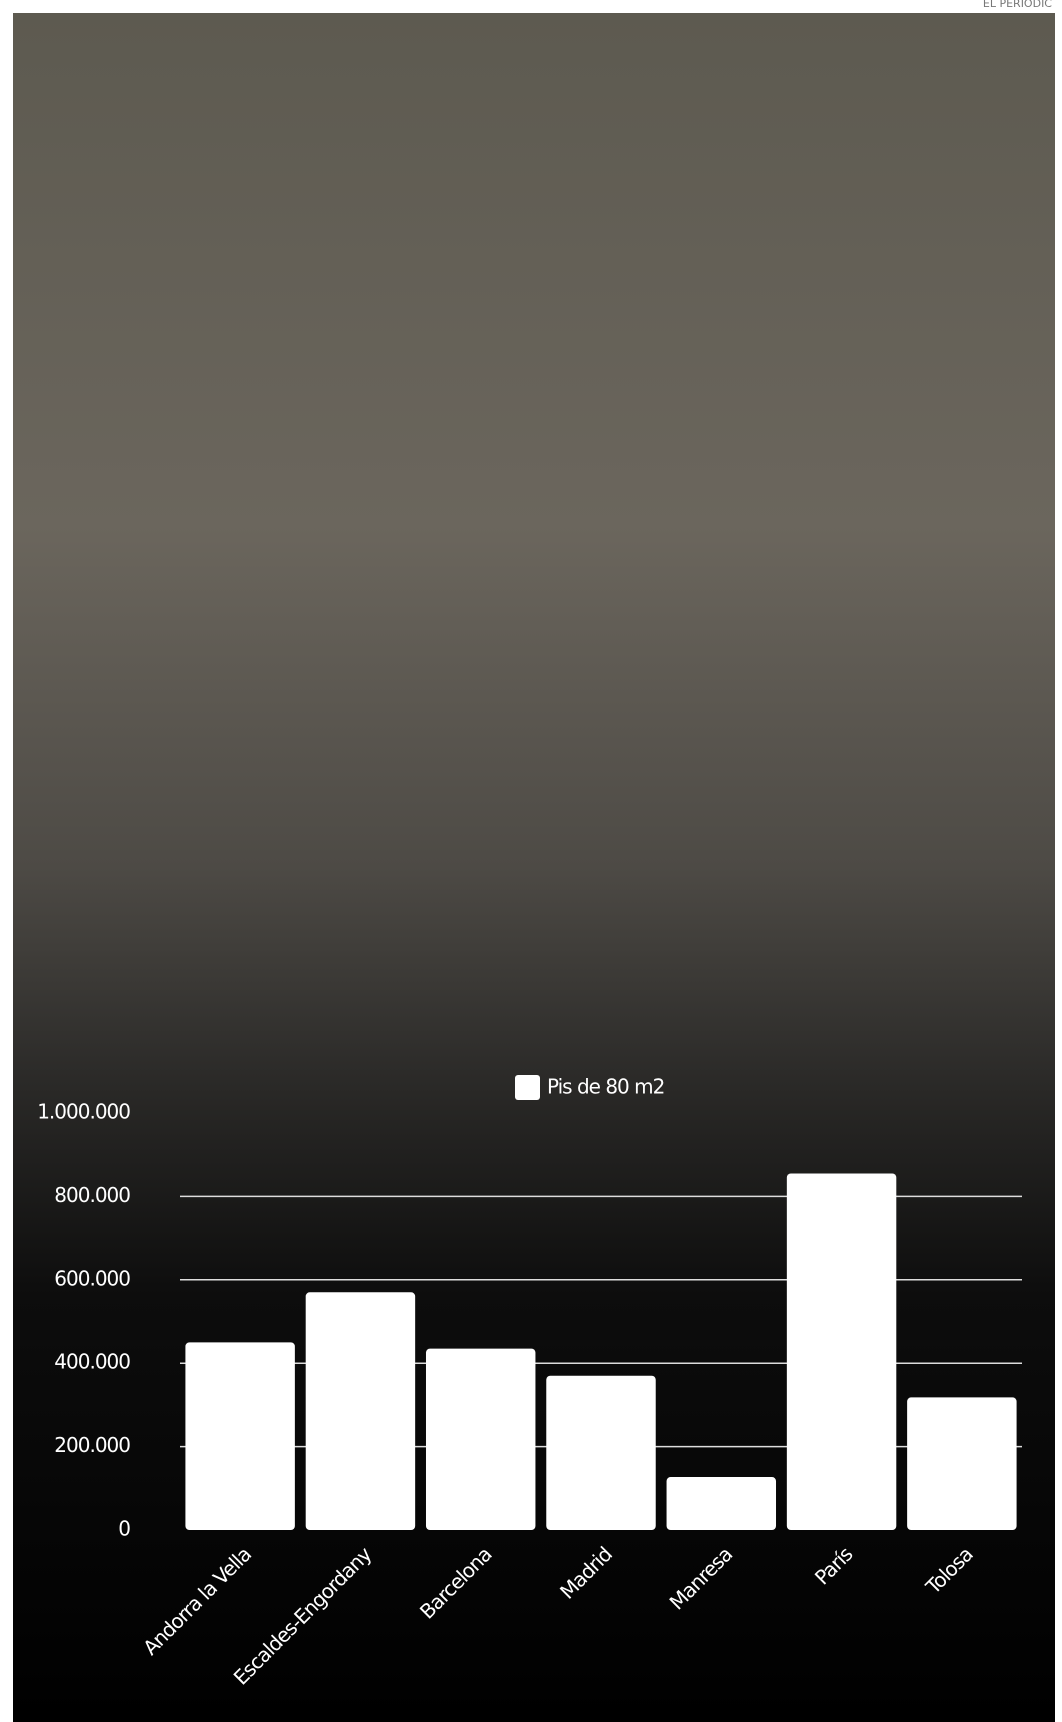 Image resolution: width=1062 pixels, height=1722 pixels. Describe the element at coordinates (124, 1529) in the screenshot. I see `y-tick-label: 0` at that location.